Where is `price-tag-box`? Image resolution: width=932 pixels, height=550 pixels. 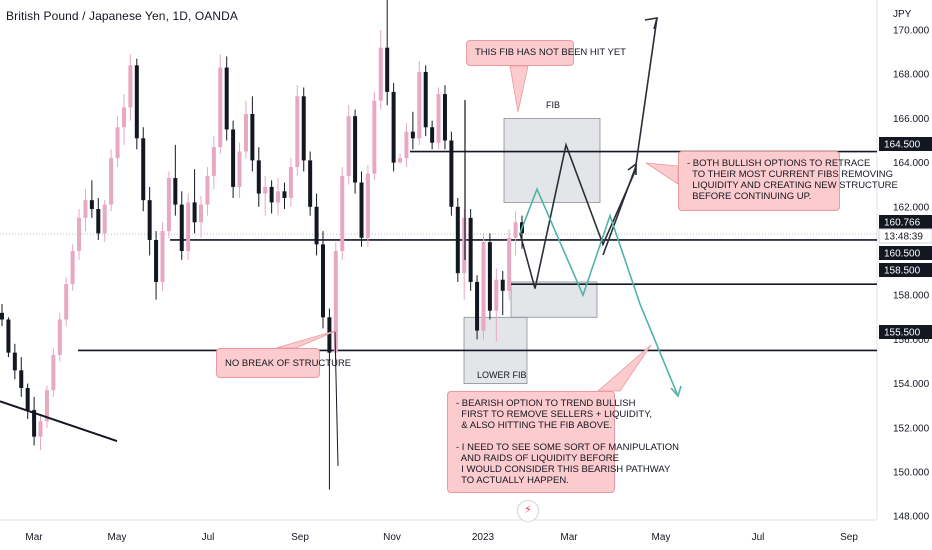 price-tag-box is located at coordinates (905, 253).